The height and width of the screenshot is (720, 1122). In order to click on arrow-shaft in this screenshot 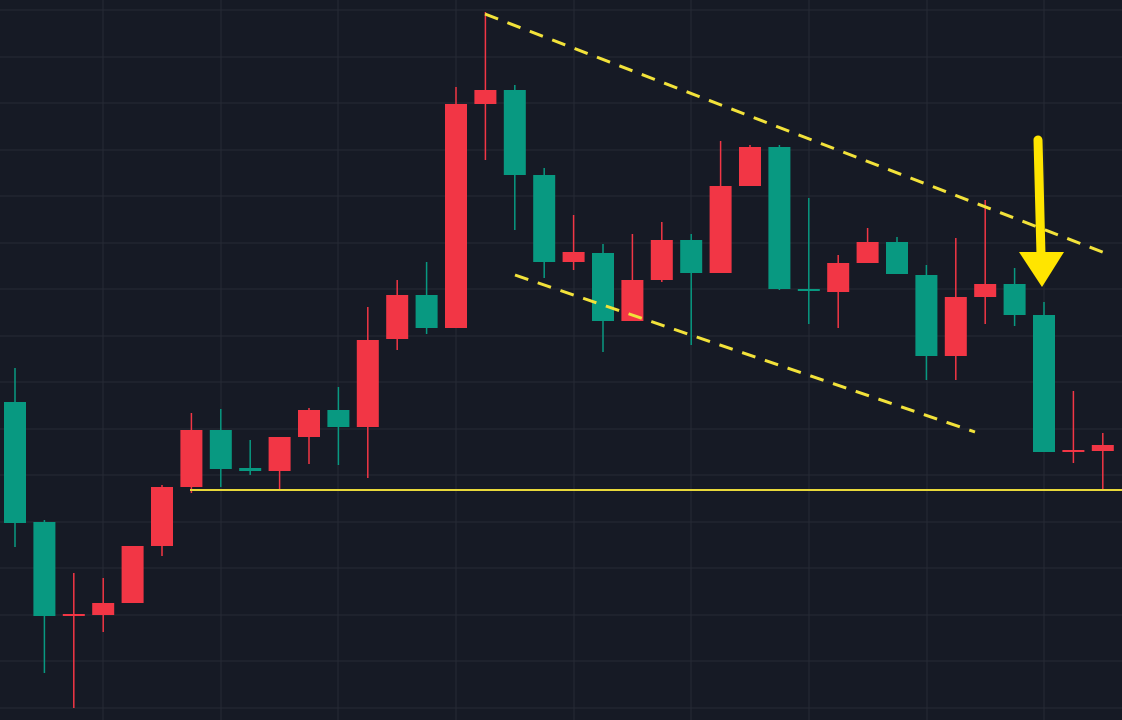, I will do `click(1039, 197)`.